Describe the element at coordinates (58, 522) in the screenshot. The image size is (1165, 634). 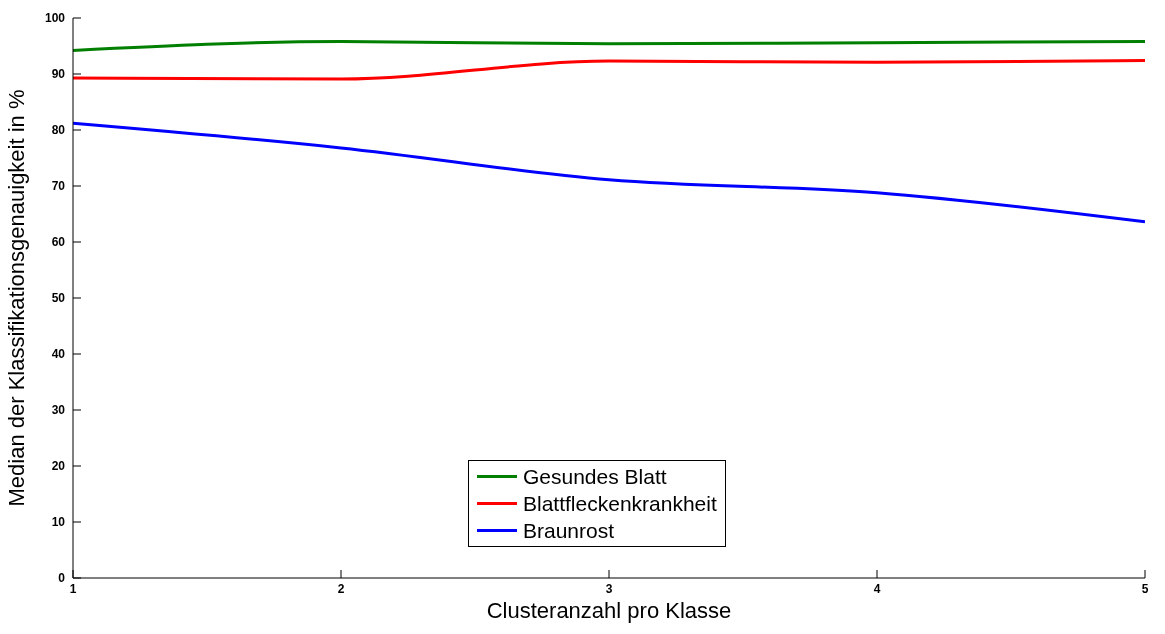
I see `y-tick-label: 10` at that location.